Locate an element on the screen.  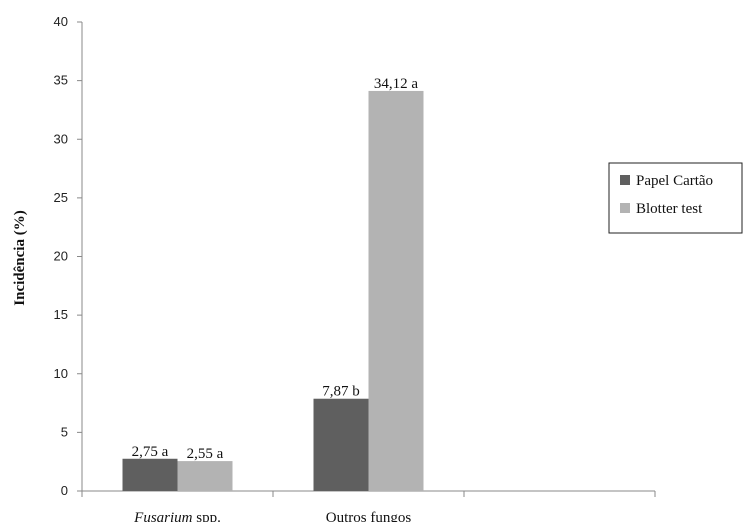
x-tick-label: Outros fungos is located at coordinates (369, 516).